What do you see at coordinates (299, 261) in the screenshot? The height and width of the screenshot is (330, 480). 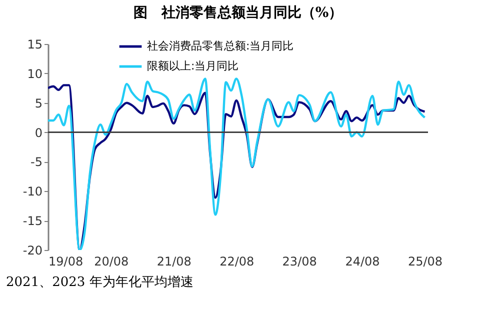 I see `x-tick-label: 23/08` at bounding box center [299, 261].